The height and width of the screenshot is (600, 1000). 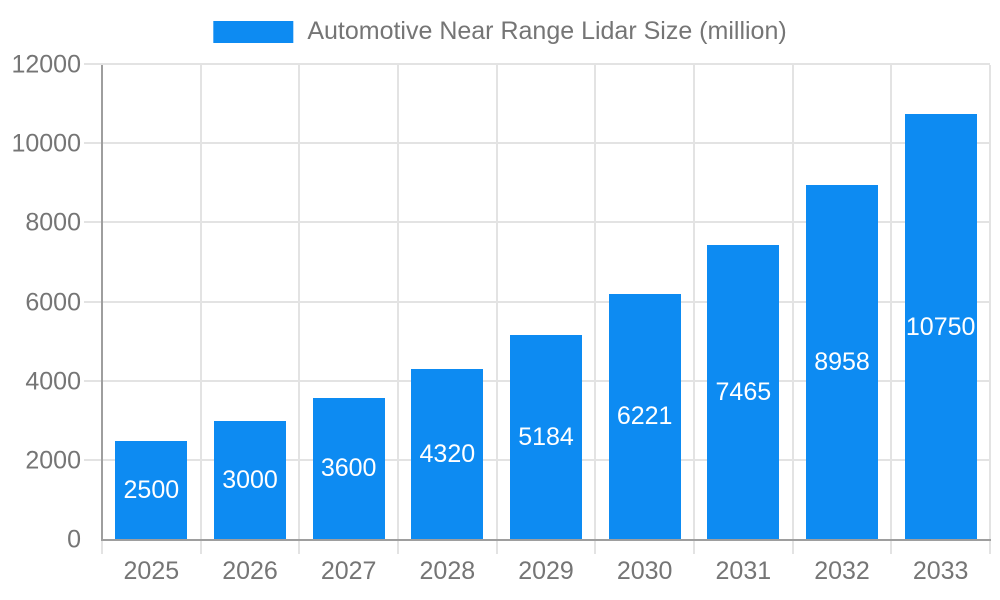 What do you see at coordinates (743, 571) in the screenshot?
I see `x-axis-tick-label: 2031` at bounding box center [743, 571].